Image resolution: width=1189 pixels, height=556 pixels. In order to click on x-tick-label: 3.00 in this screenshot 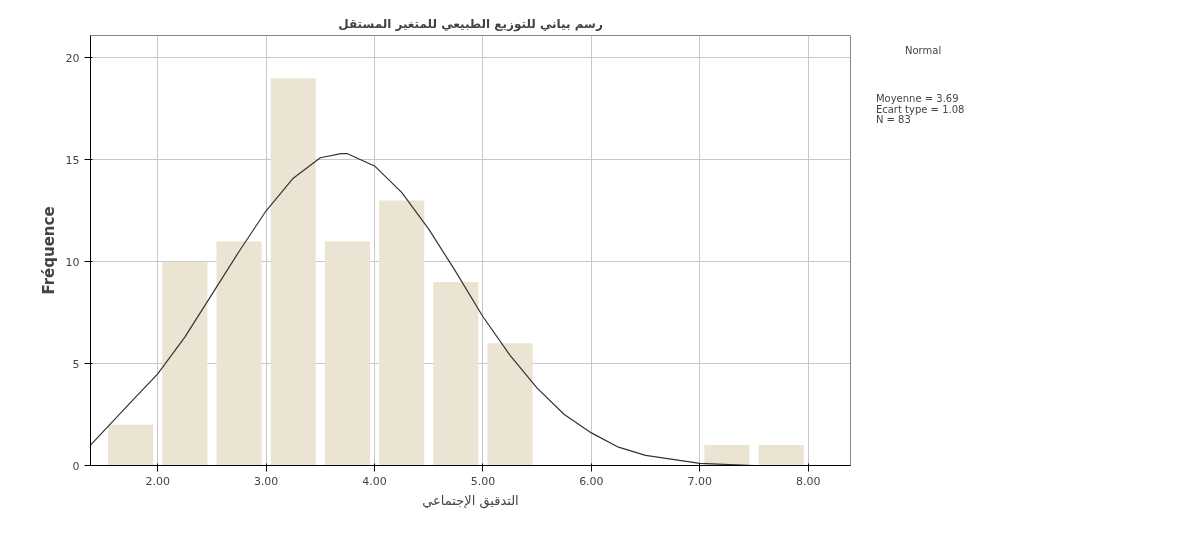, I will do `click(266, 481)`.